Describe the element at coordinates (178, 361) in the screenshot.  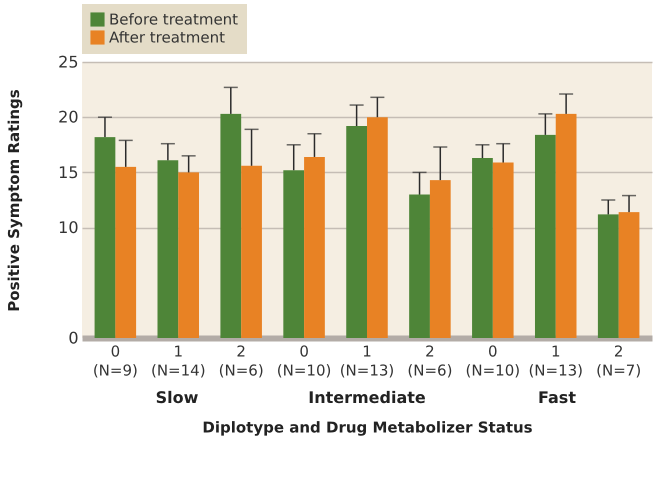
I see `x-tick-label: 1 (N=14)` at that location.